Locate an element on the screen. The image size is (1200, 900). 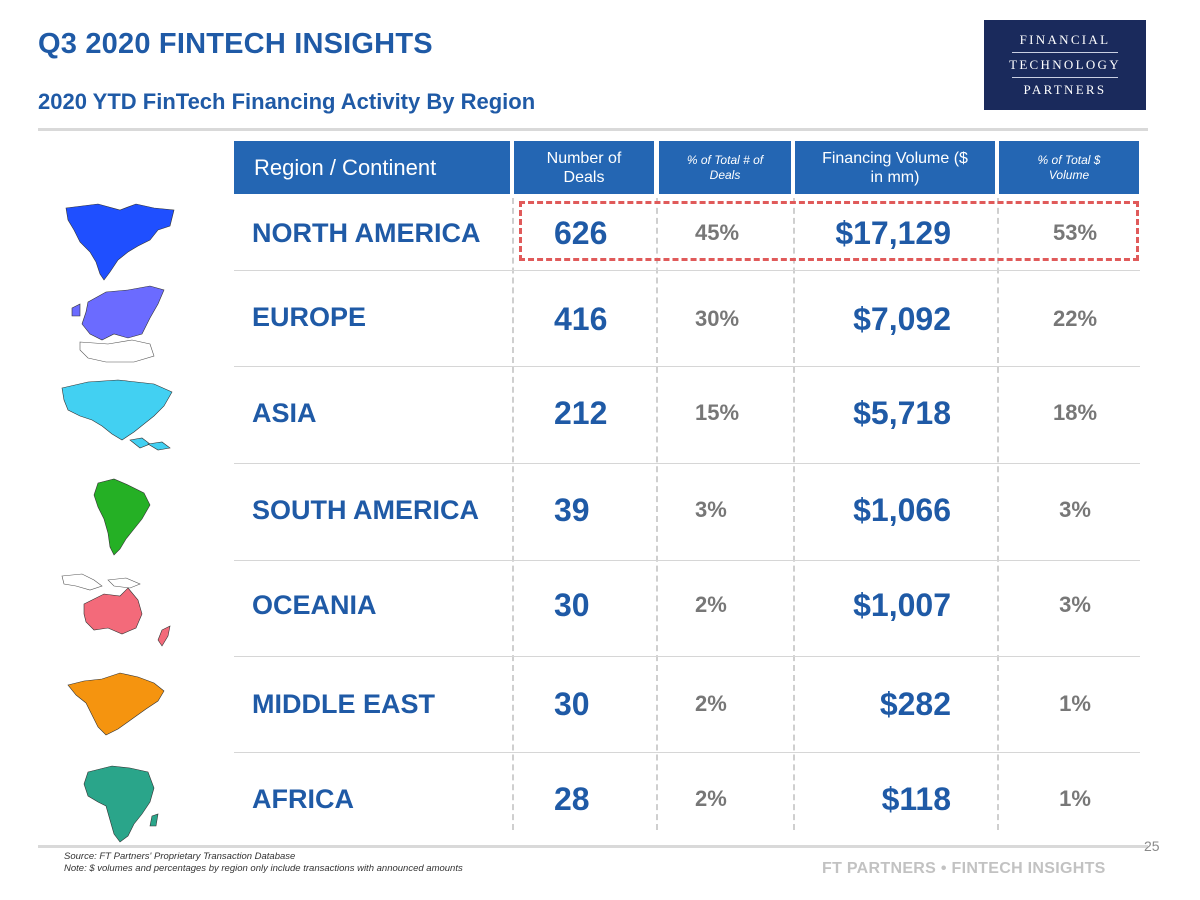
footer-divider is located at coordinates (593, 846).